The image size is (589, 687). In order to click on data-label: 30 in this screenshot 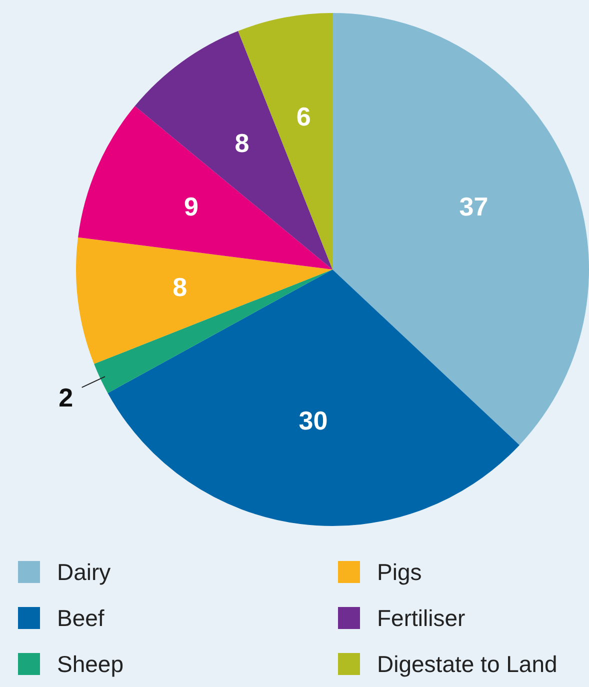, I will do `click(313, 420)`.